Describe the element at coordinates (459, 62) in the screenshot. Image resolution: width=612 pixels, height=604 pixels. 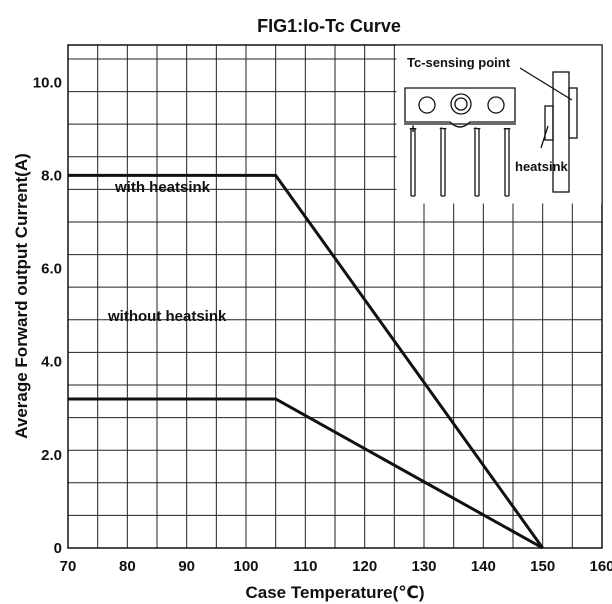
I see `tc-sensing-point-label: Tc-sensing point` at that location.